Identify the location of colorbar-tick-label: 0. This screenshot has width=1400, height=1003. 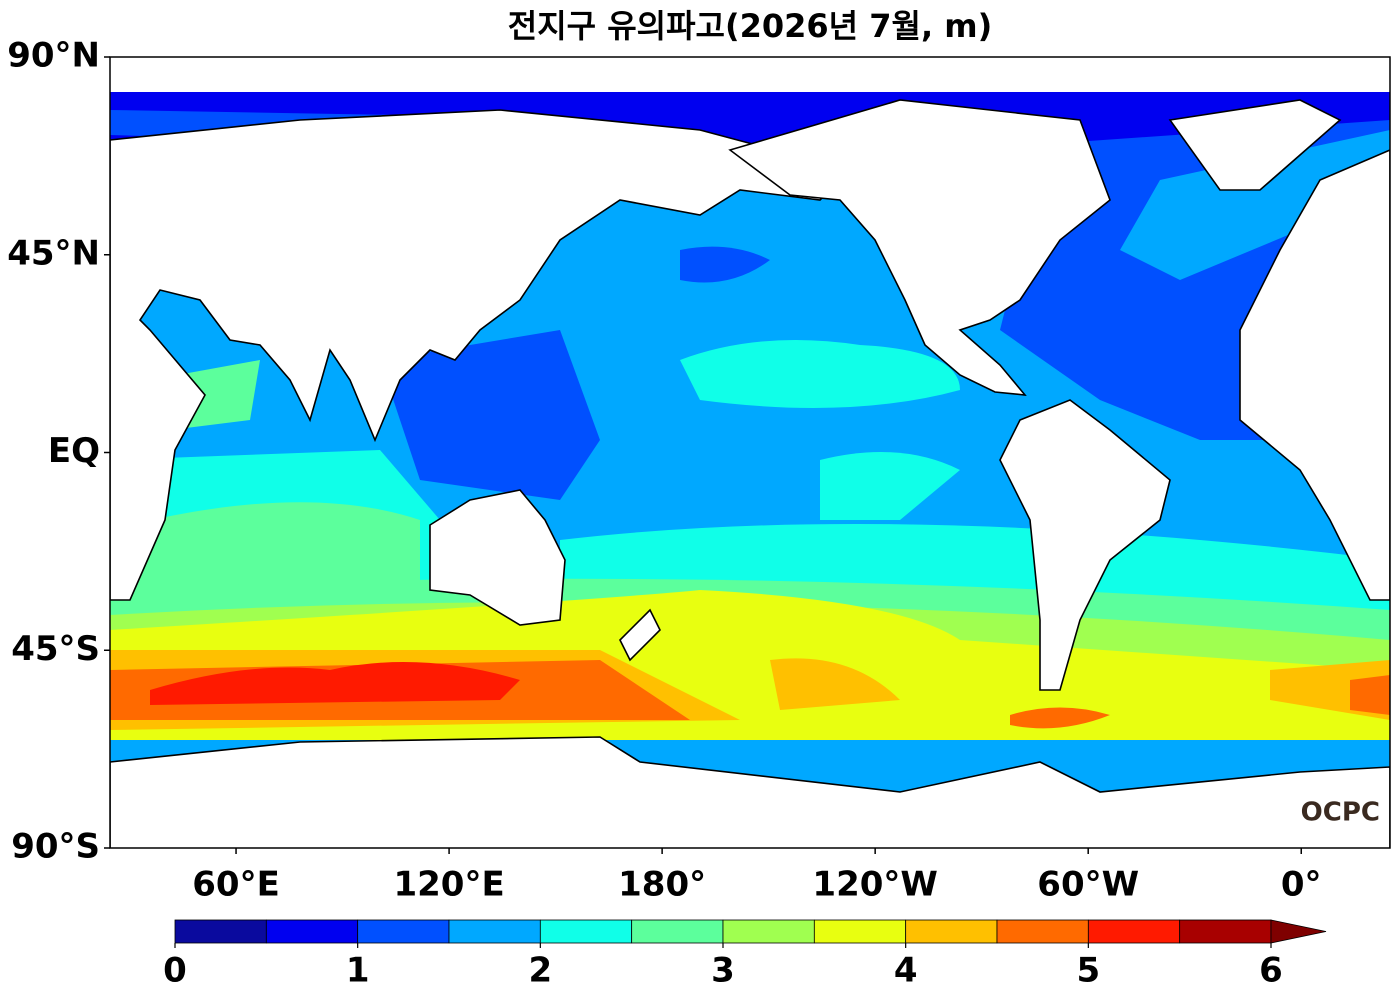
(175, 971).